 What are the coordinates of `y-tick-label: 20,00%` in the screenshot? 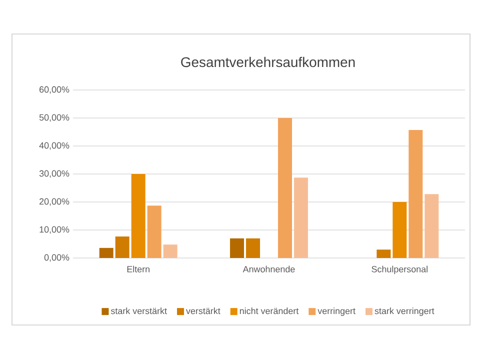 It's located at (55, 202).